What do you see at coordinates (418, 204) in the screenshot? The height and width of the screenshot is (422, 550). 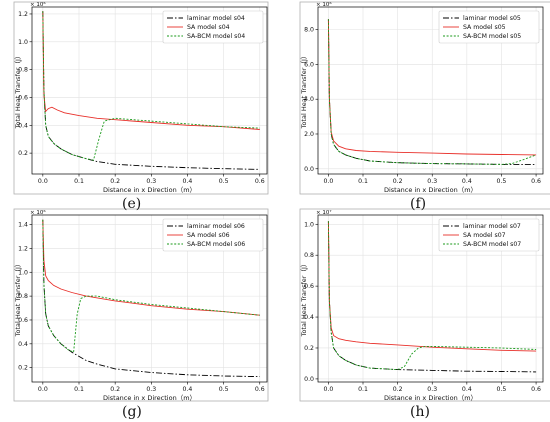 I see `caption-f: (f)` at bounding box center [418, 204].